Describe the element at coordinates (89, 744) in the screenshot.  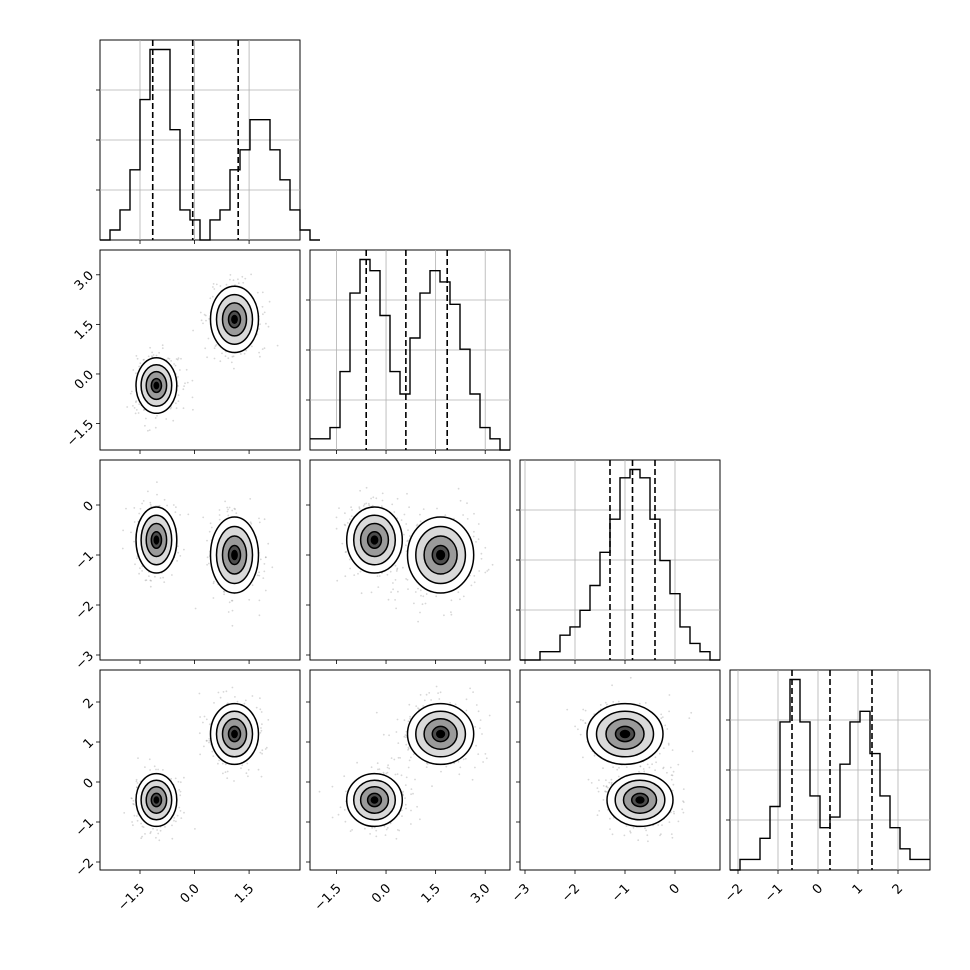
I see `y-tick-label: 1` at that location.